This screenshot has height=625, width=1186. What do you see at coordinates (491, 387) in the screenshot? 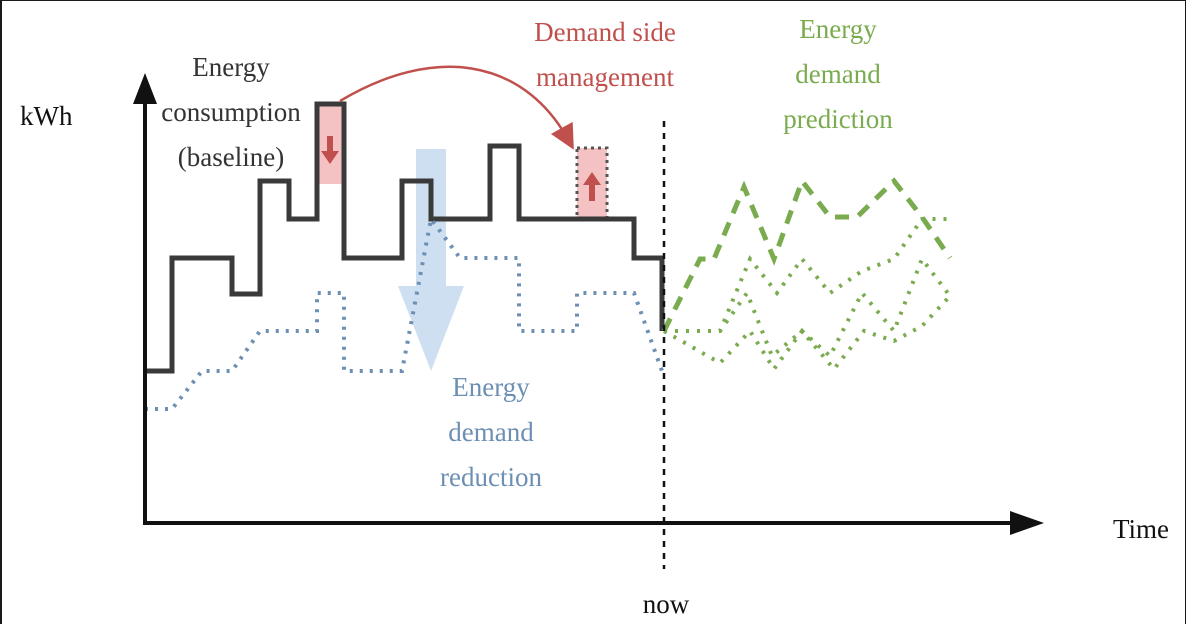
I see `reduction-label-1: Energy` at bounding box center [491, 387].